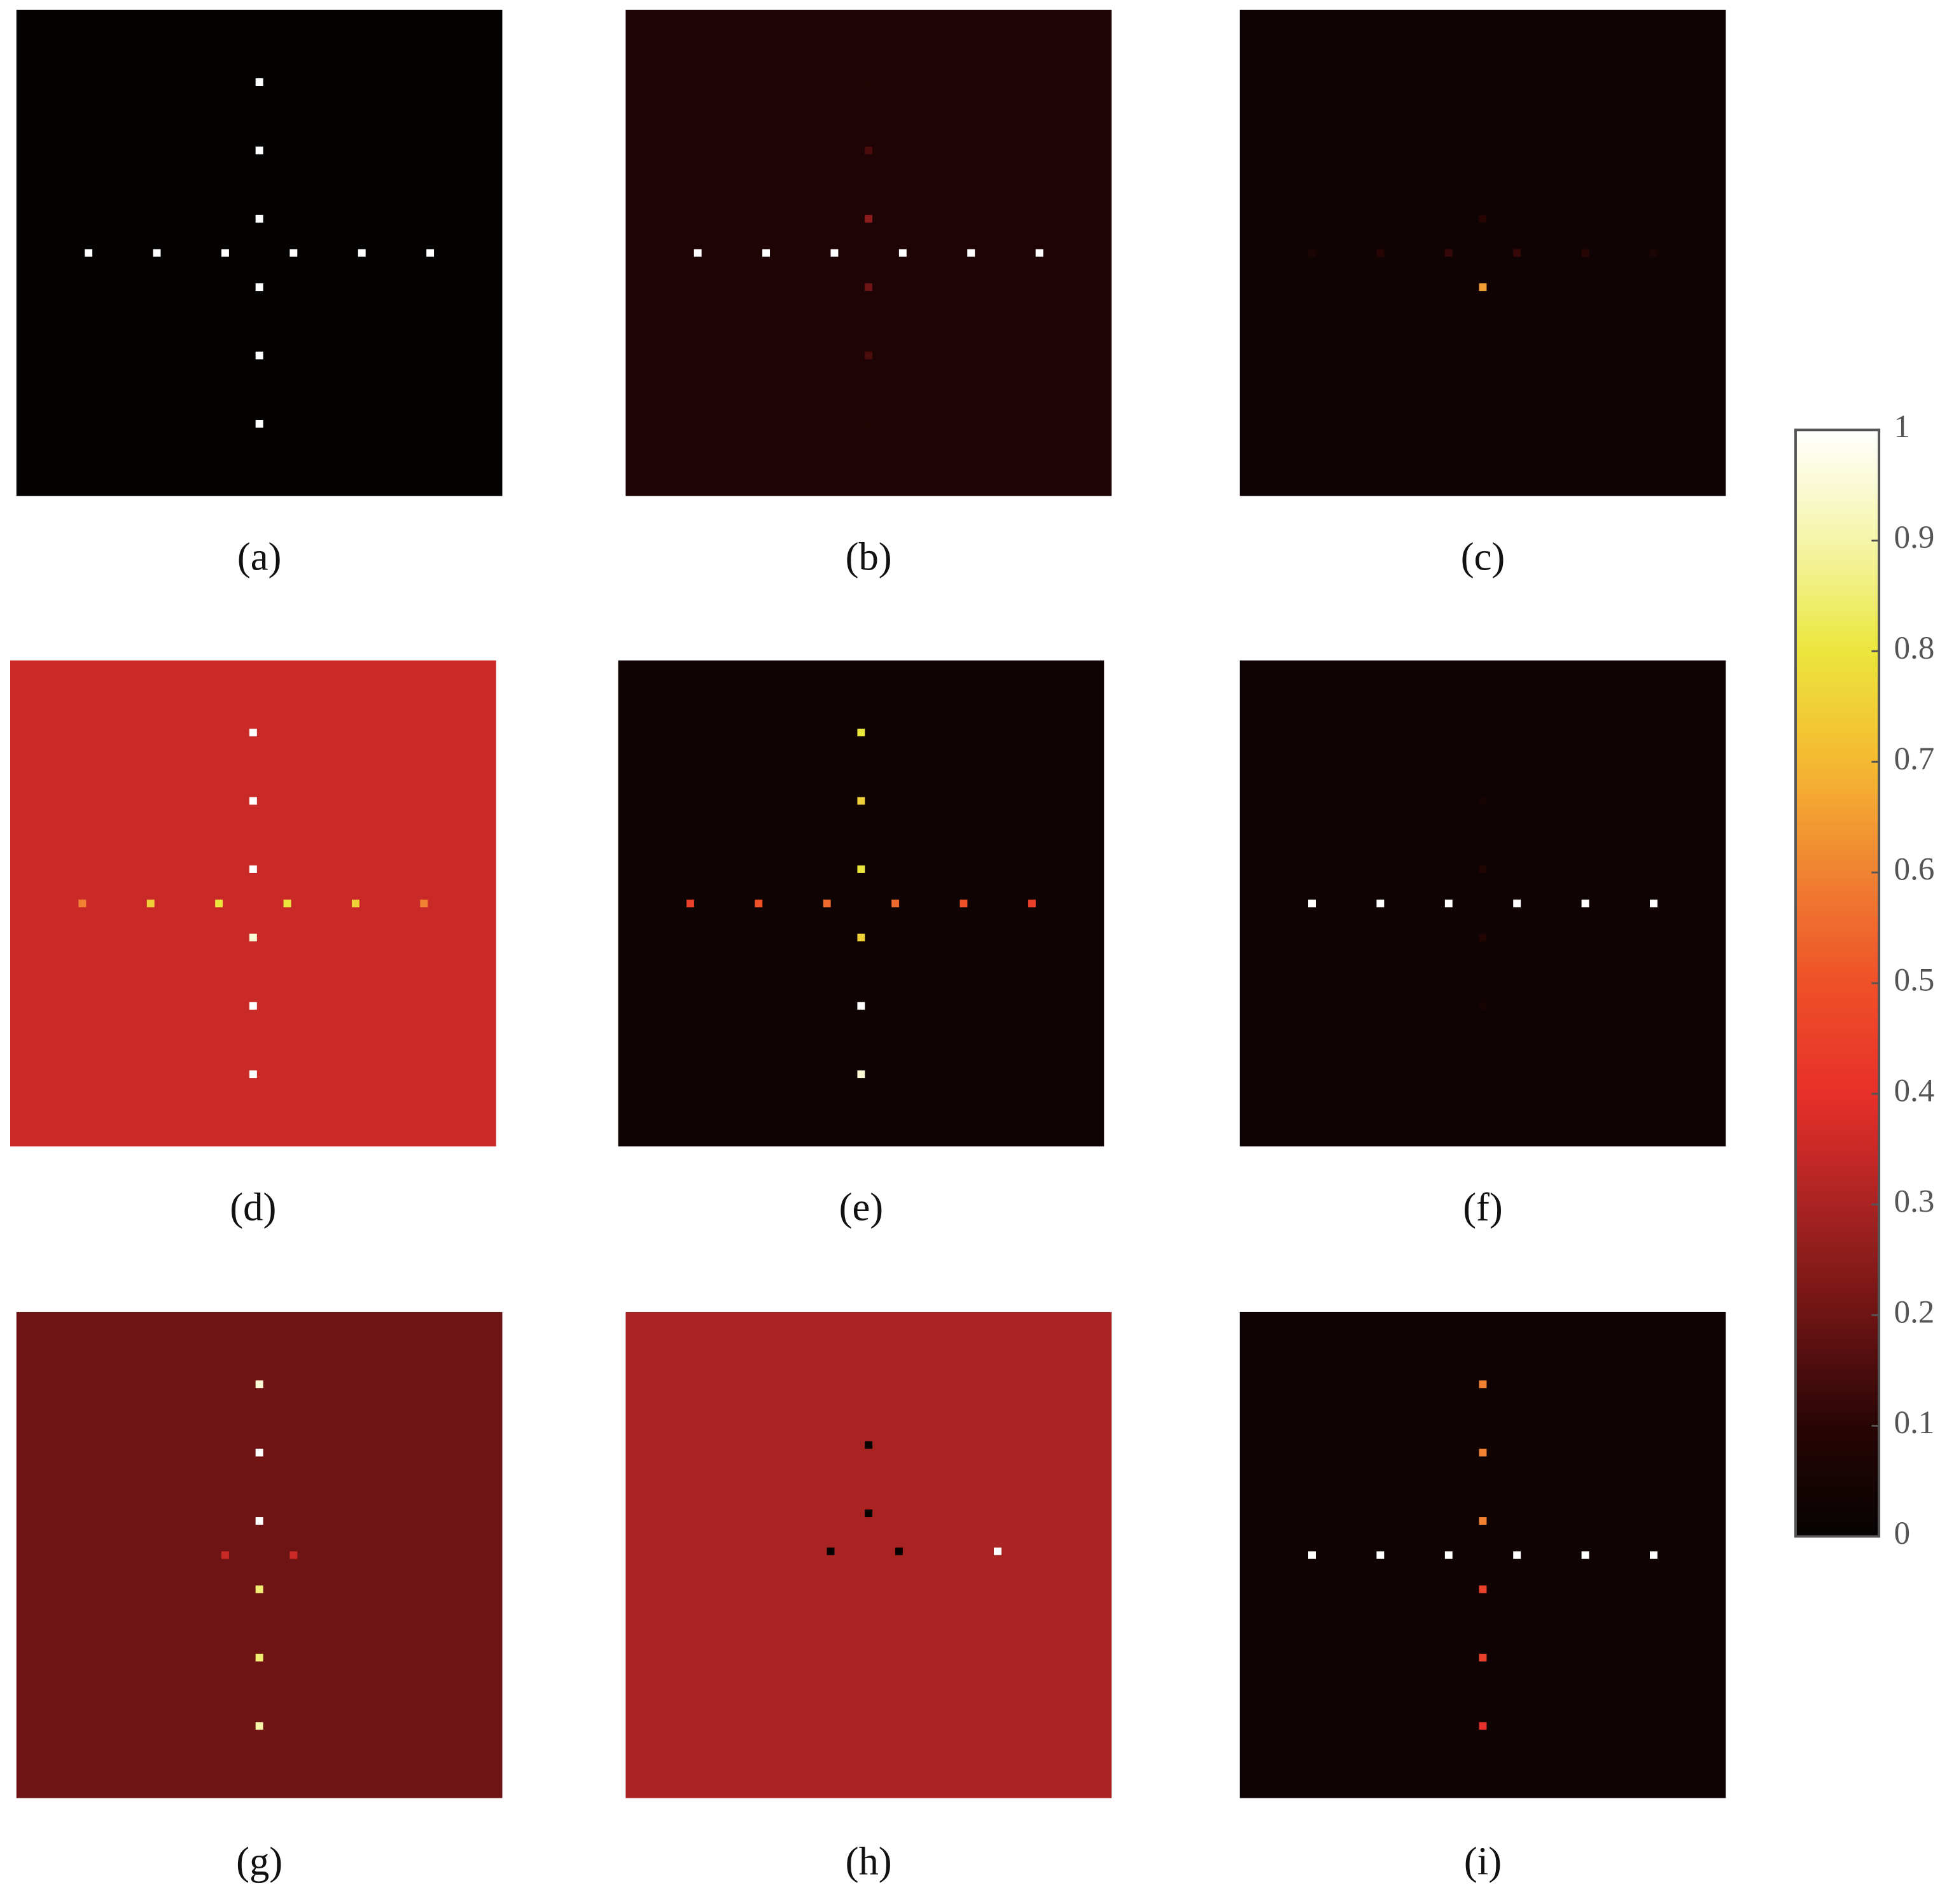  What do you see at coordinates (1914, 759) in the screenshot?
I see `colorbar-tick-label: 0.7` at bounding box center [1914, 759].